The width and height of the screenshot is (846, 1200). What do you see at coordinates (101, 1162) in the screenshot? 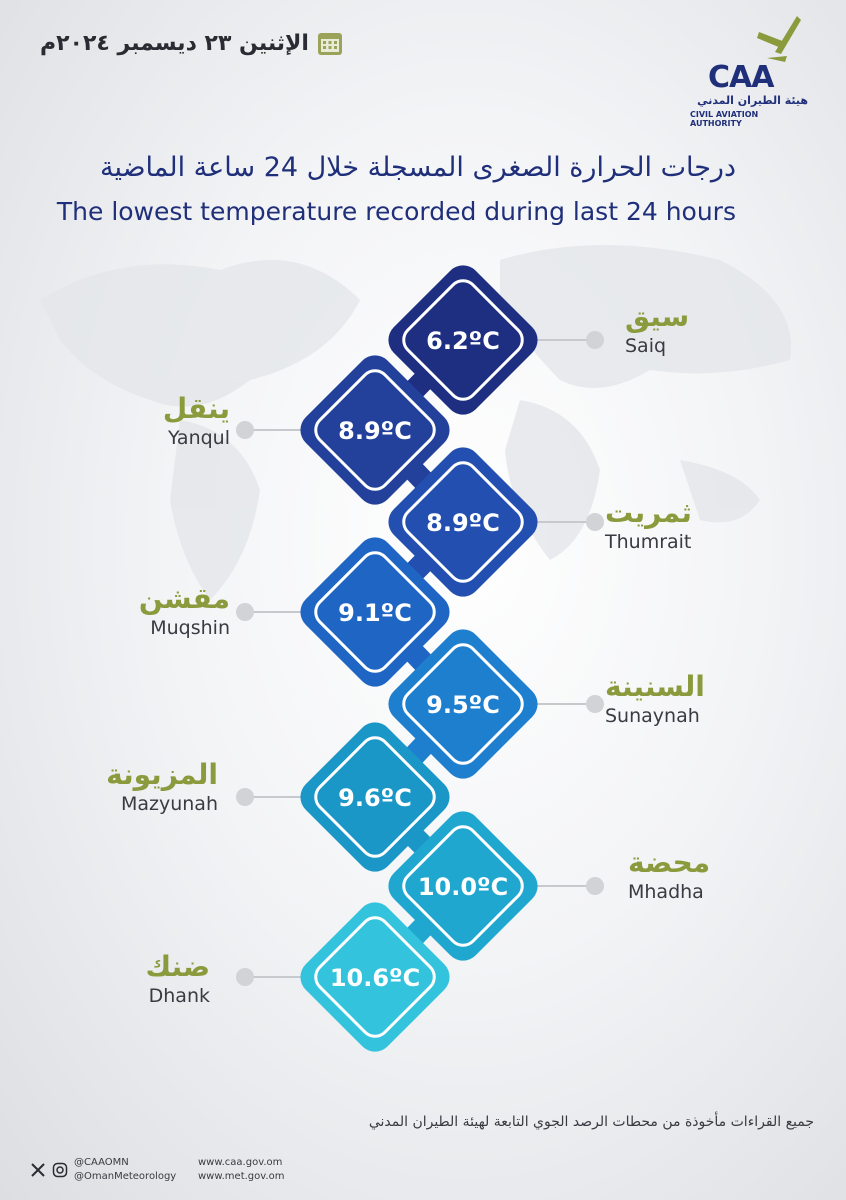
I see `social-handle-caa: @CAAOMN` at bounding box center [101, 1162].